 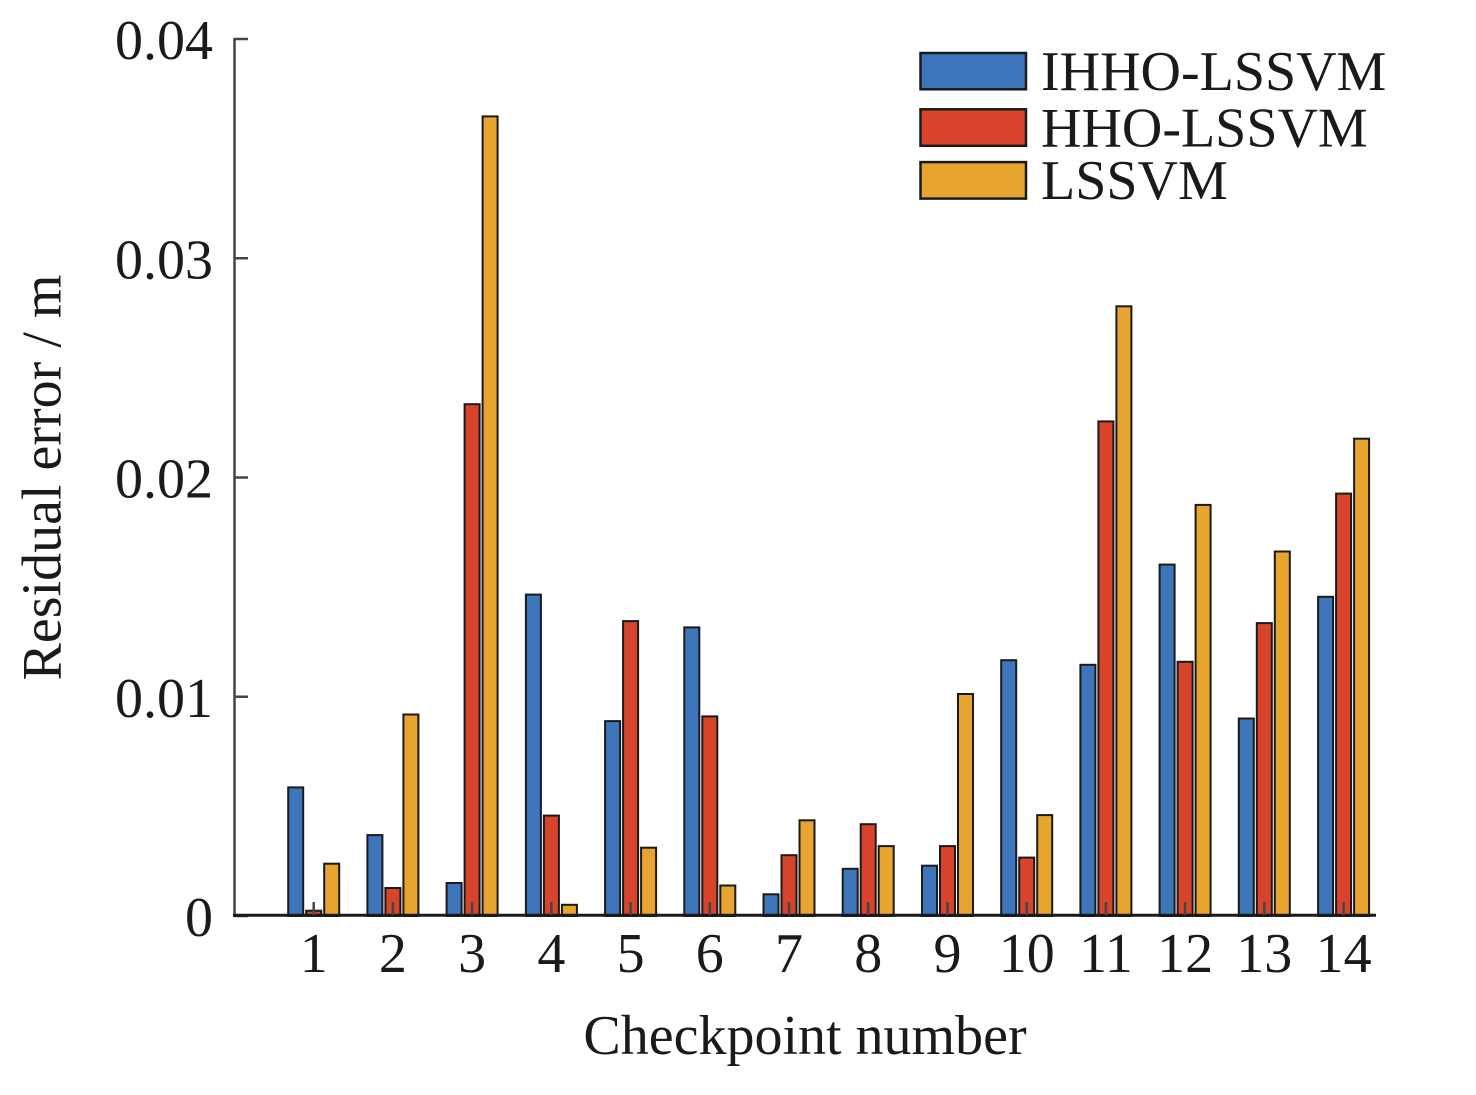 I want to click on svg-text: 2, so click(x=393, y=954).